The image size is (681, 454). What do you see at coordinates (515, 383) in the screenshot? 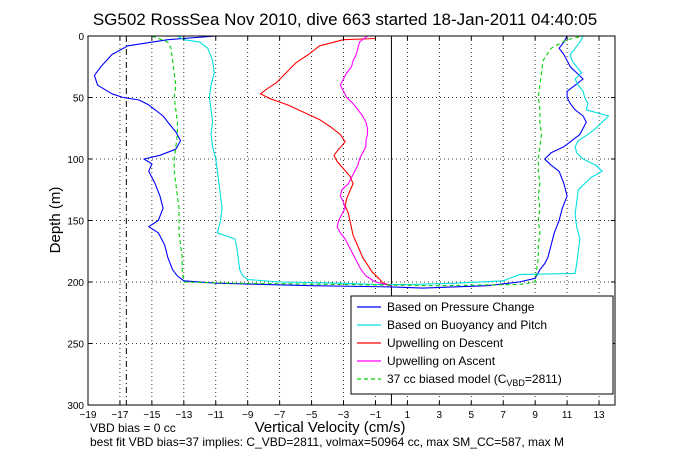
I see `legend-label-subscript: VBD` at bounding box center [515, 383].